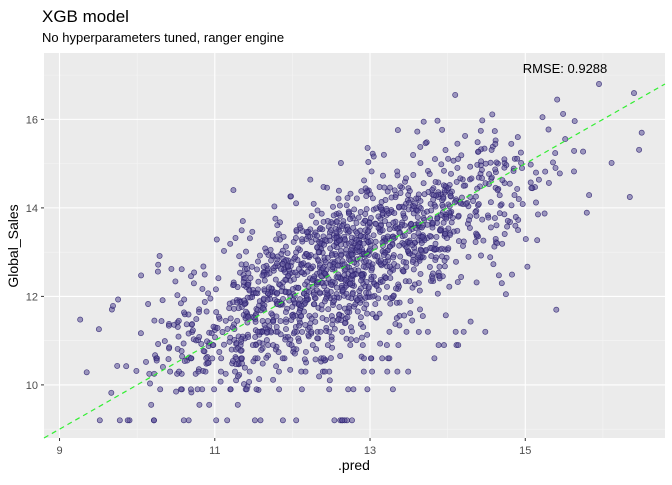  What do you see at coordinates (59, 451) in the screenshot?
I see `x-tick-label: 9` at bounding box center [59, 451].